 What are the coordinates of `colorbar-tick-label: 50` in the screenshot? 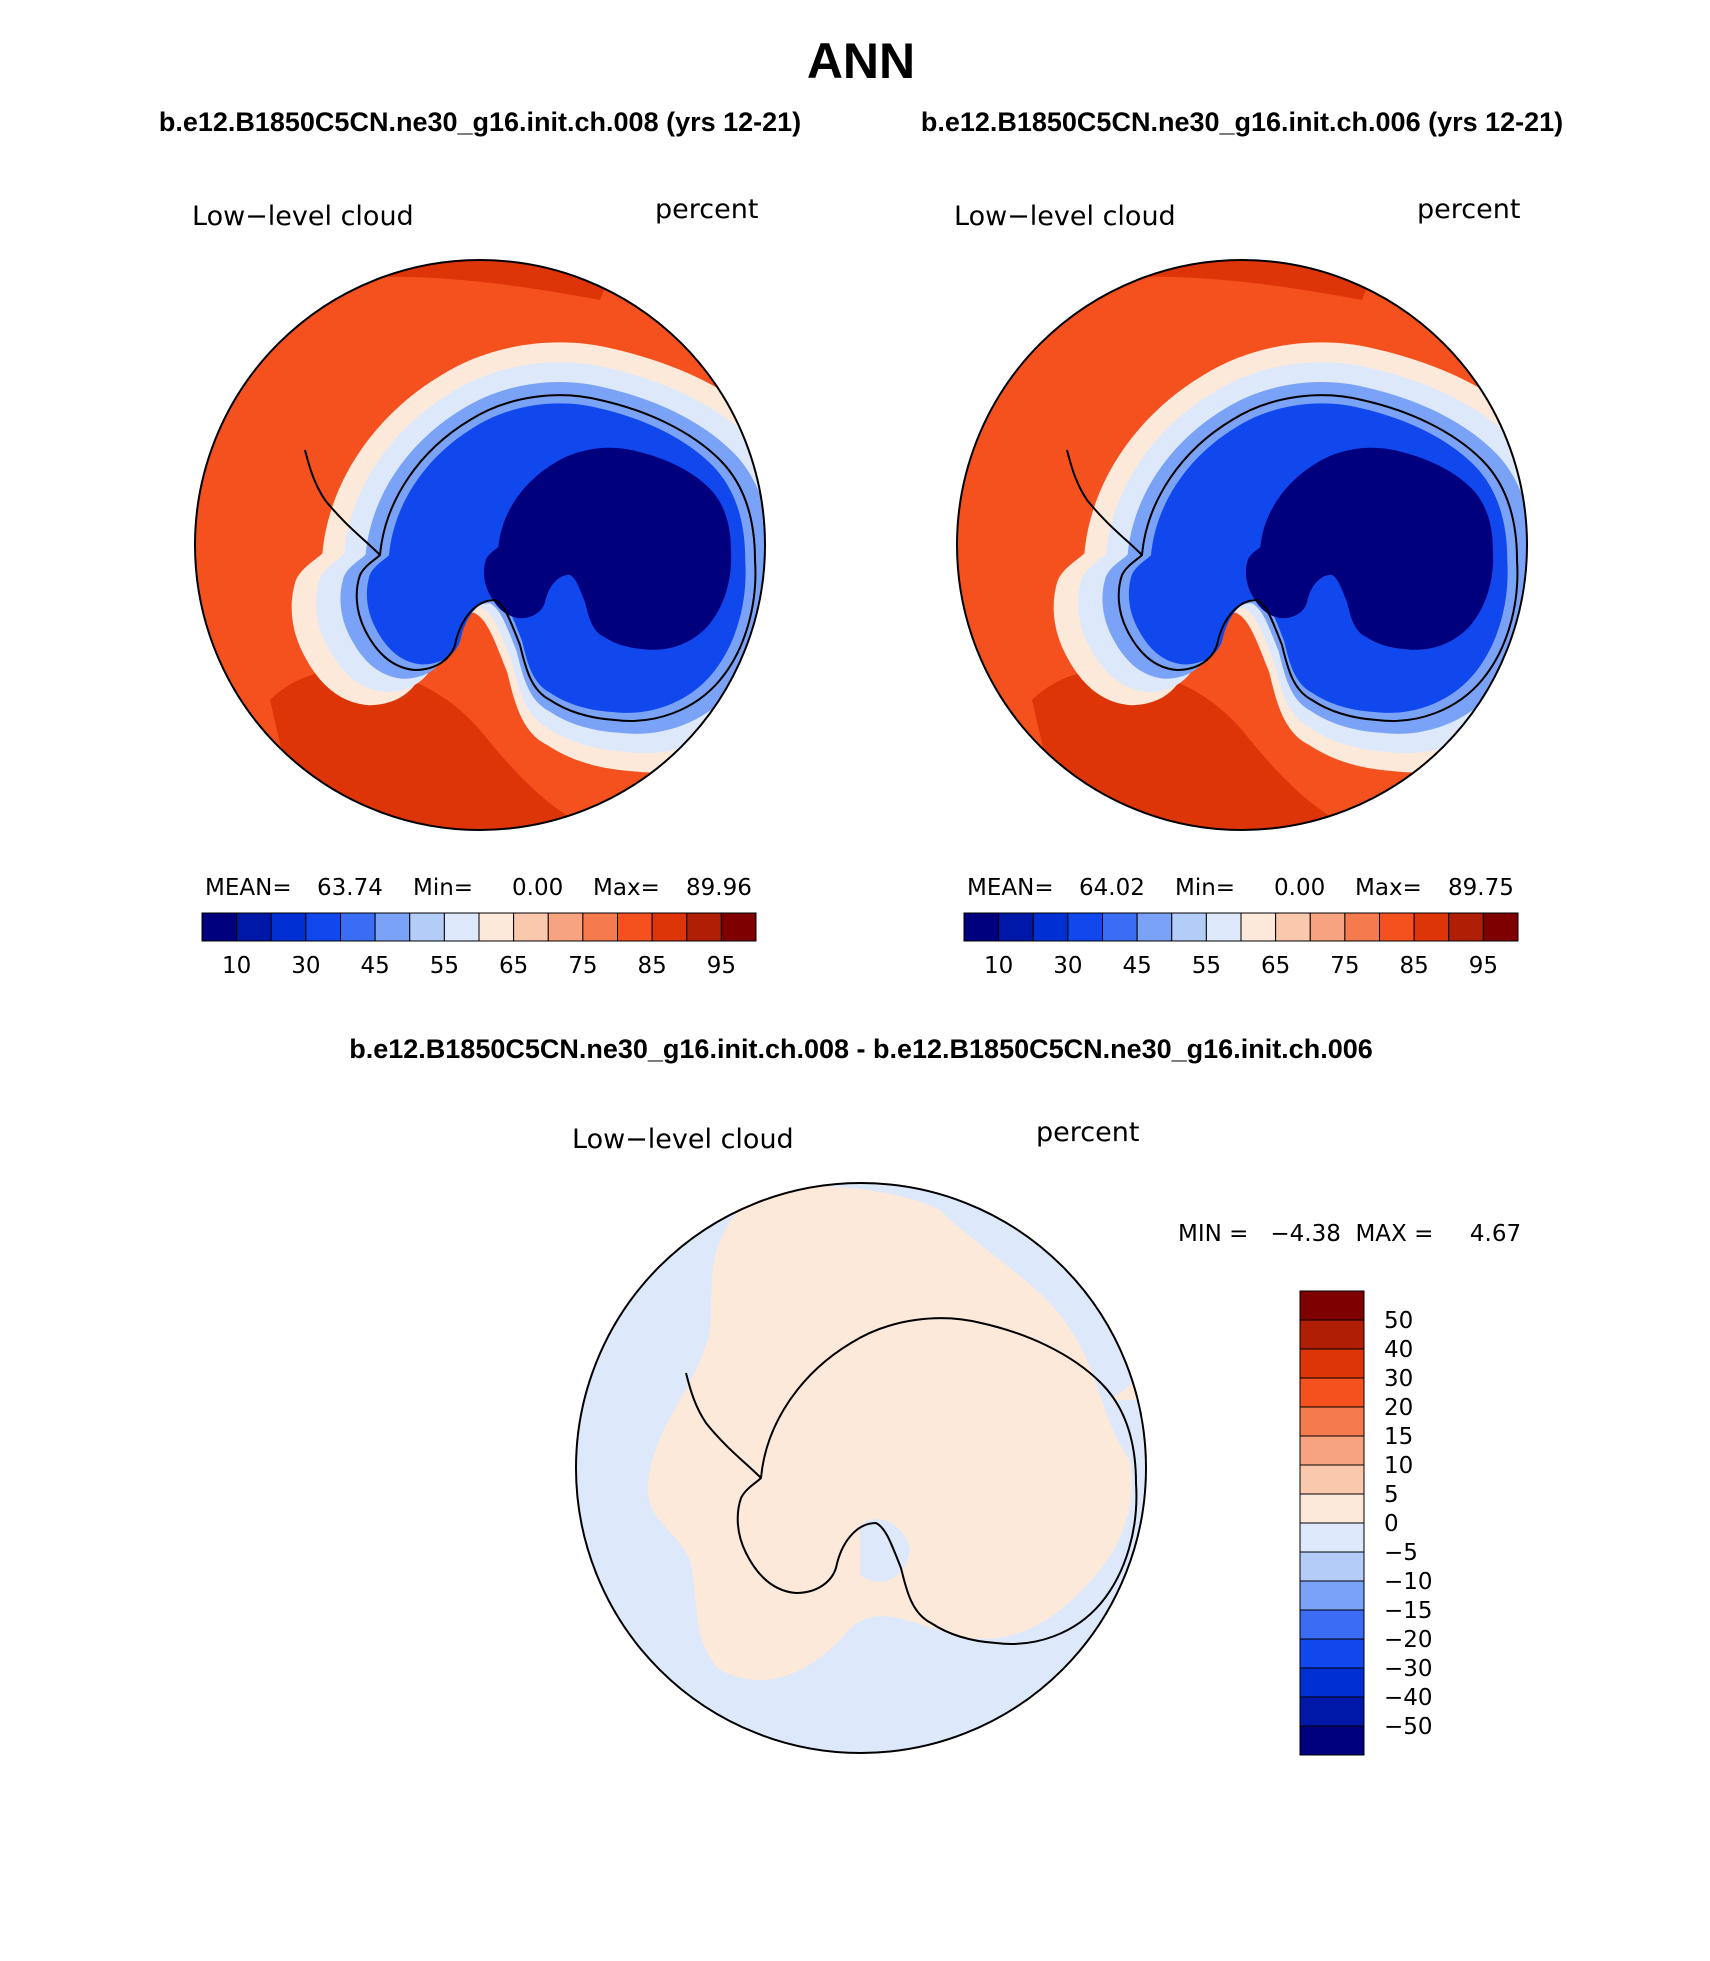 It's located at (1398, 1321).